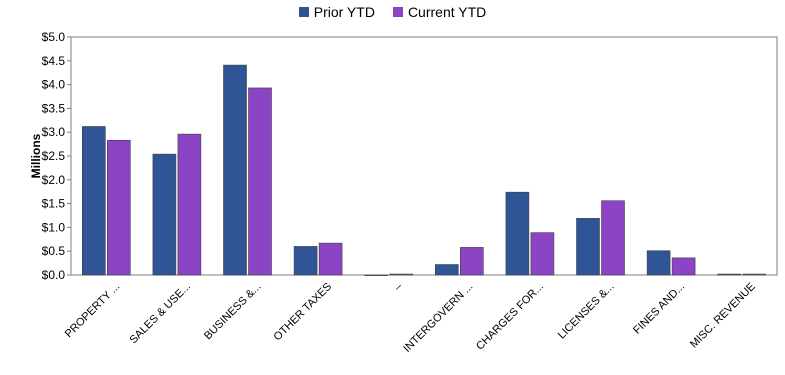 The width and height of the screenshot is (785, 375). I want to click on y-tick-label: $2.5, so click(54, 156).